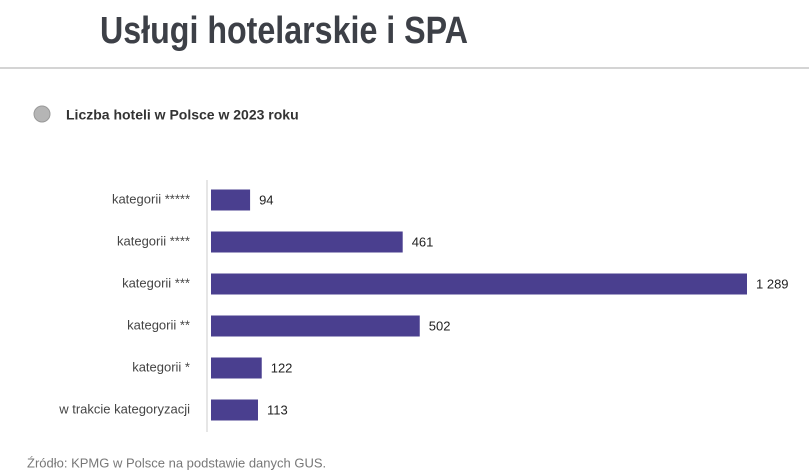 Image resolution: width=809 pixels, height=476 pixels. I want to click on subtitle-icon, so click(42, 114).